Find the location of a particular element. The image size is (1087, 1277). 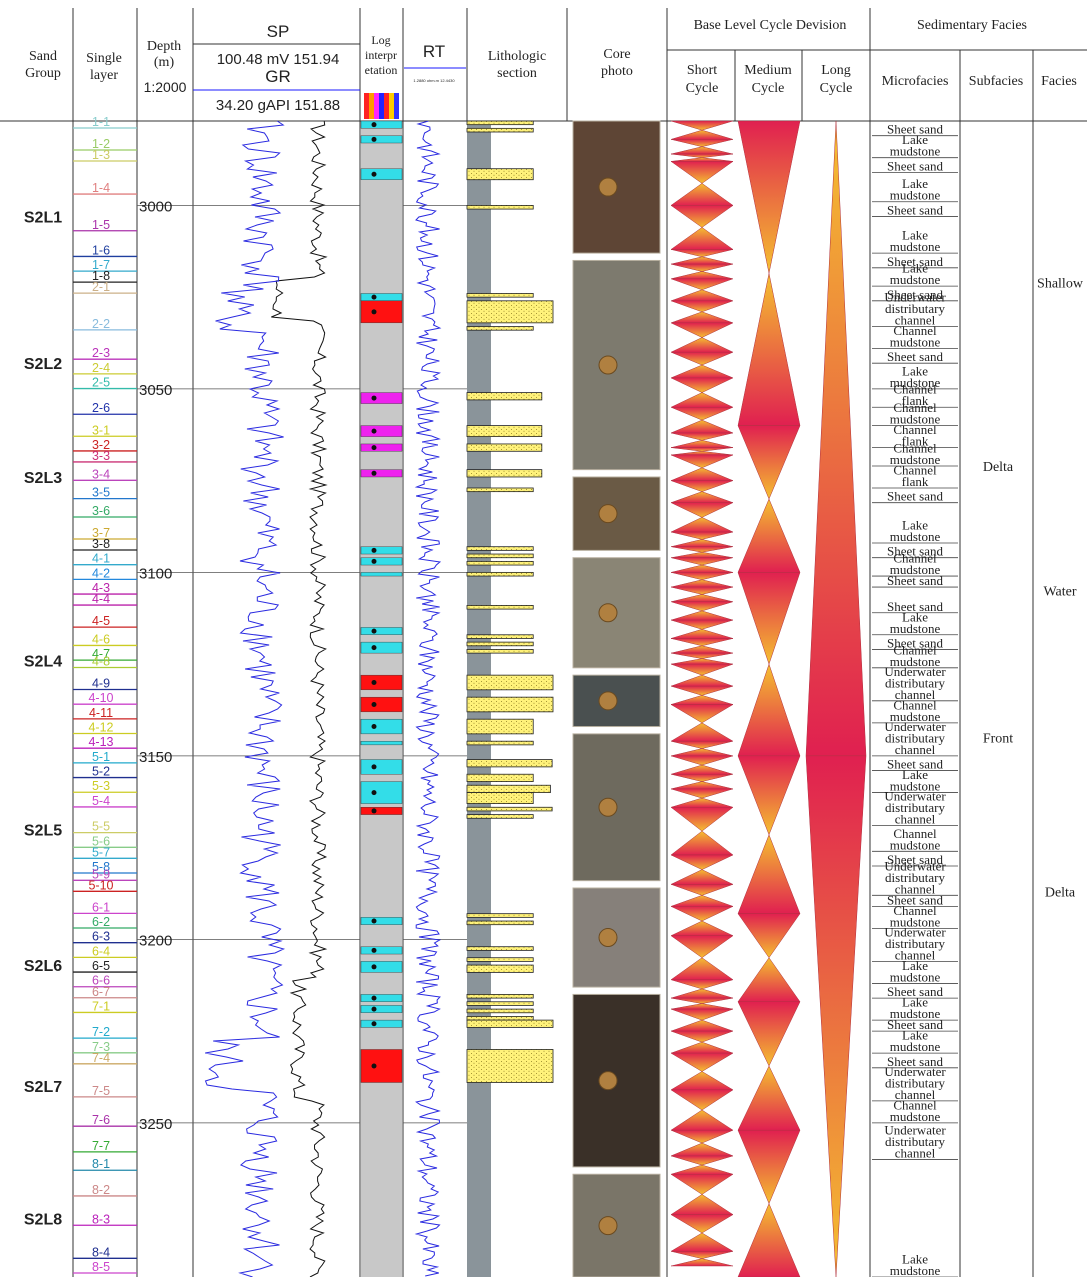

layer-label: 8-3 is located at coordinates (101, 1219).